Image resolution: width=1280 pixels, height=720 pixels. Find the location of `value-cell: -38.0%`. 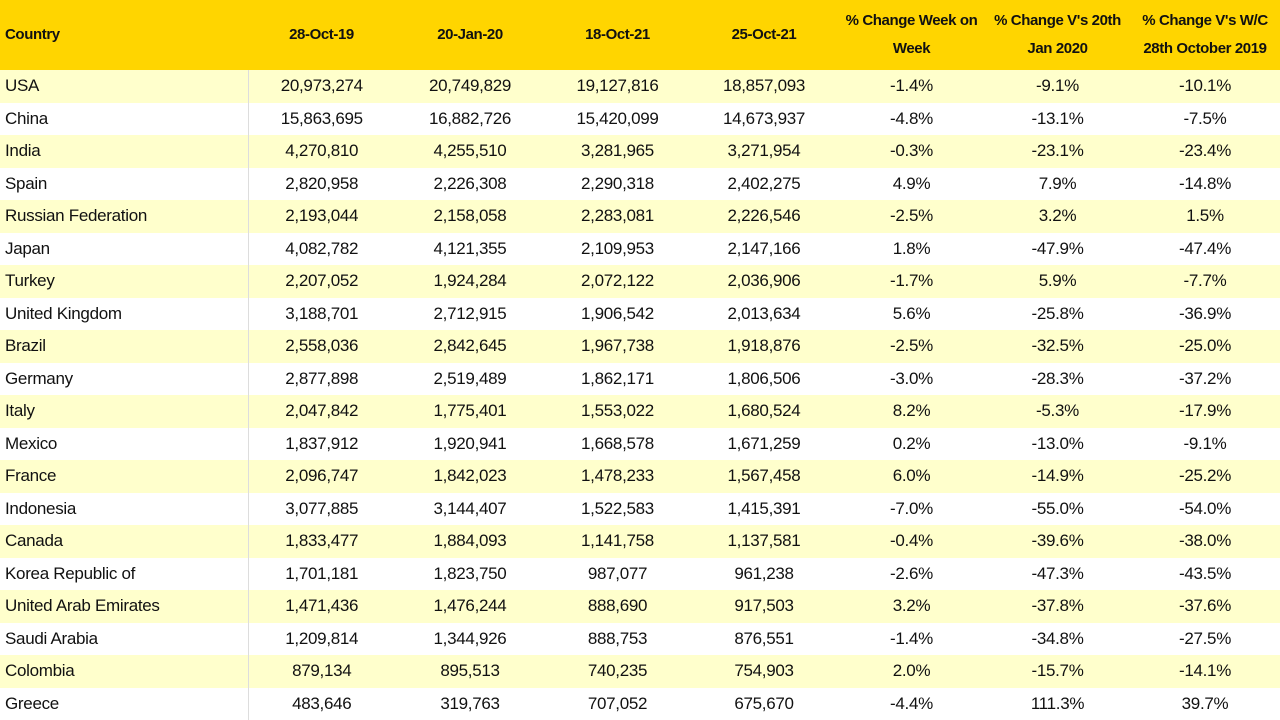

value-cell: -38.0% is located at coordinates (1205, 541).